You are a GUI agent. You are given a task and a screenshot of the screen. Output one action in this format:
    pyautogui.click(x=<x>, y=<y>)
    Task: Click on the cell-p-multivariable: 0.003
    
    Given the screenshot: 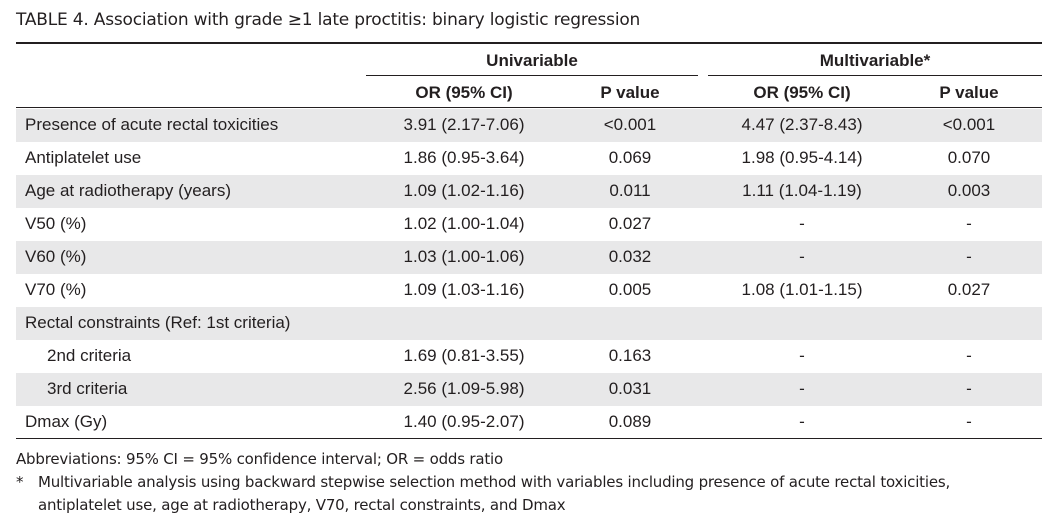 What is the action you would take?
    pyautogui.click(x=969, y=190)
    